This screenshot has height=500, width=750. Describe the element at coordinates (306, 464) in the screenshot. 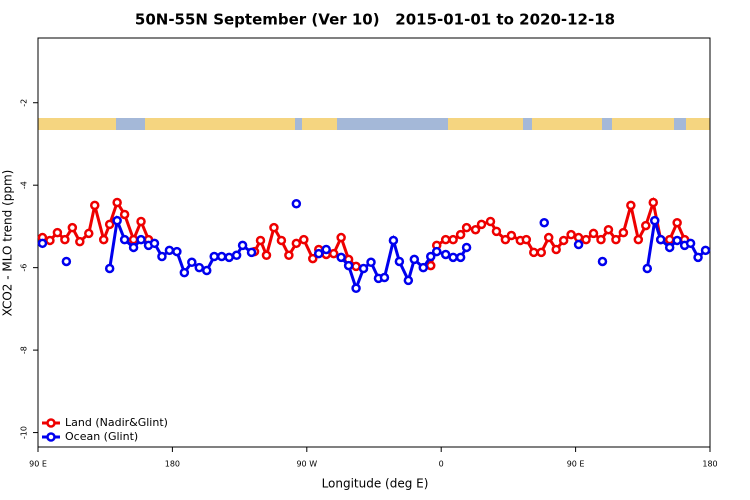

I see `x-tick-label: 90 W` at that location.